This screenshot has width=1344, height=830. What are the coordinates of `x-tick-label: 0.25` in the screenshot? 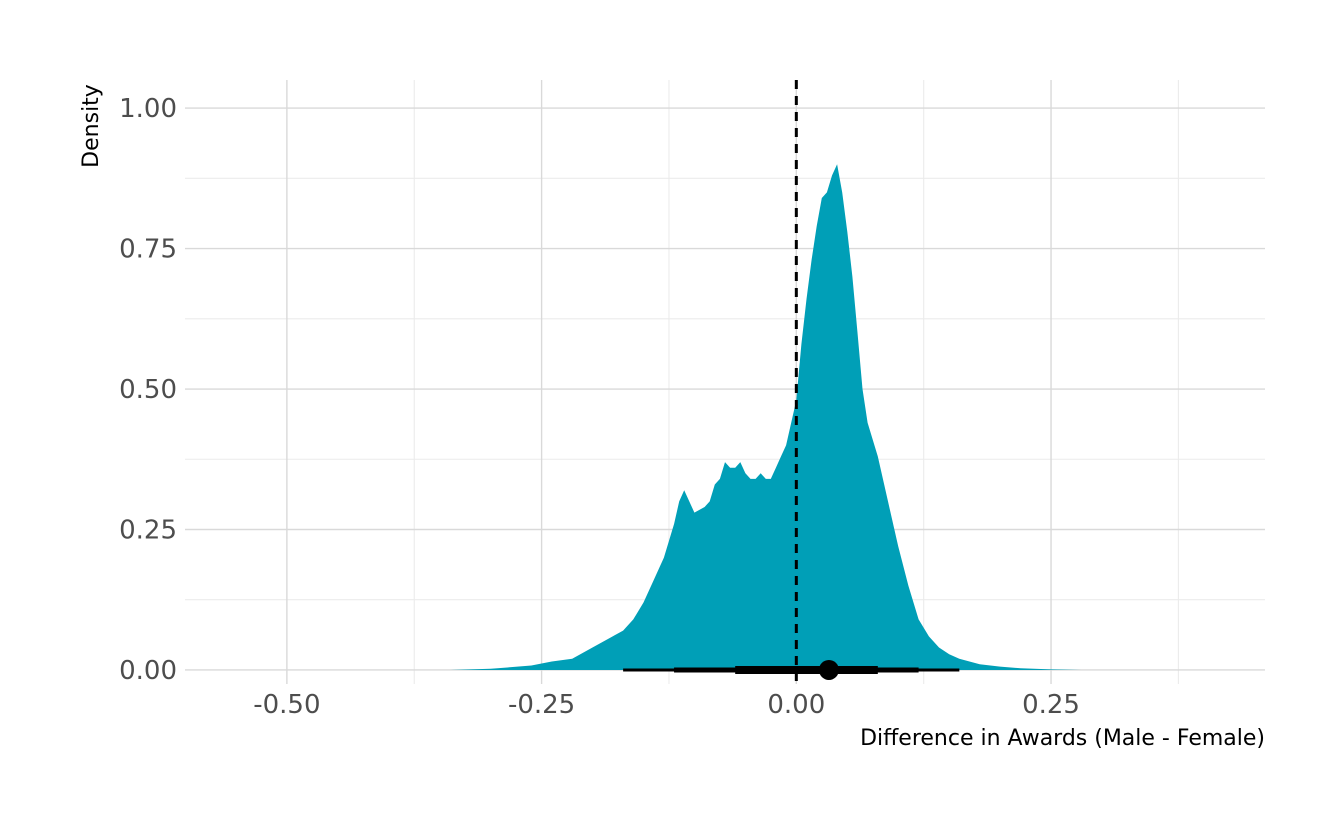 It's located at (1051, 705).